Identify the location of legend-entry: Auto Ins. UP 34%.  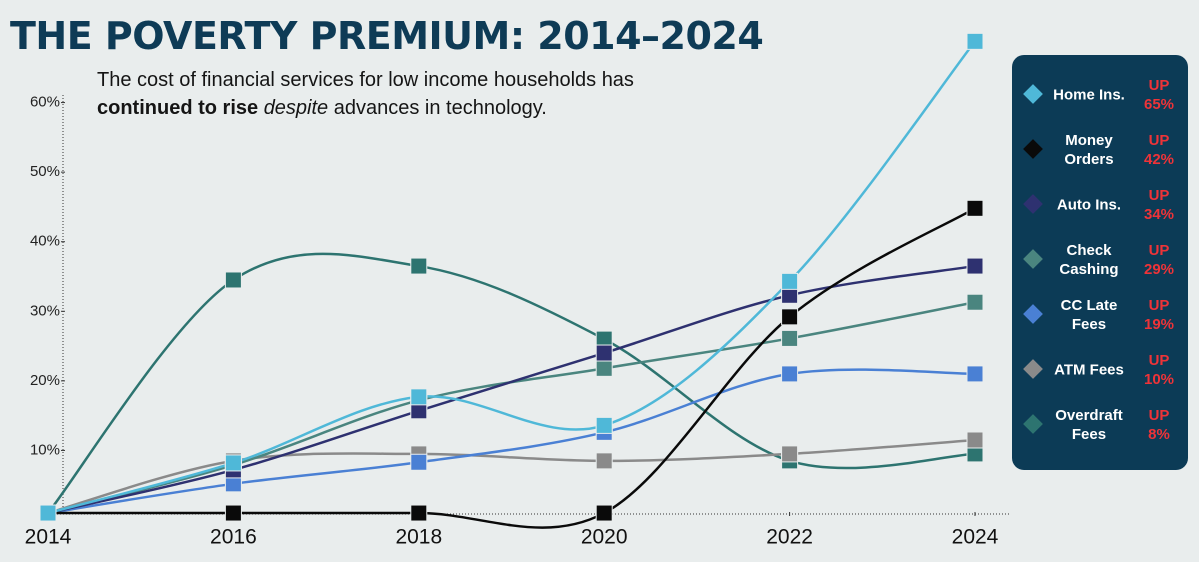
(1100, 205).